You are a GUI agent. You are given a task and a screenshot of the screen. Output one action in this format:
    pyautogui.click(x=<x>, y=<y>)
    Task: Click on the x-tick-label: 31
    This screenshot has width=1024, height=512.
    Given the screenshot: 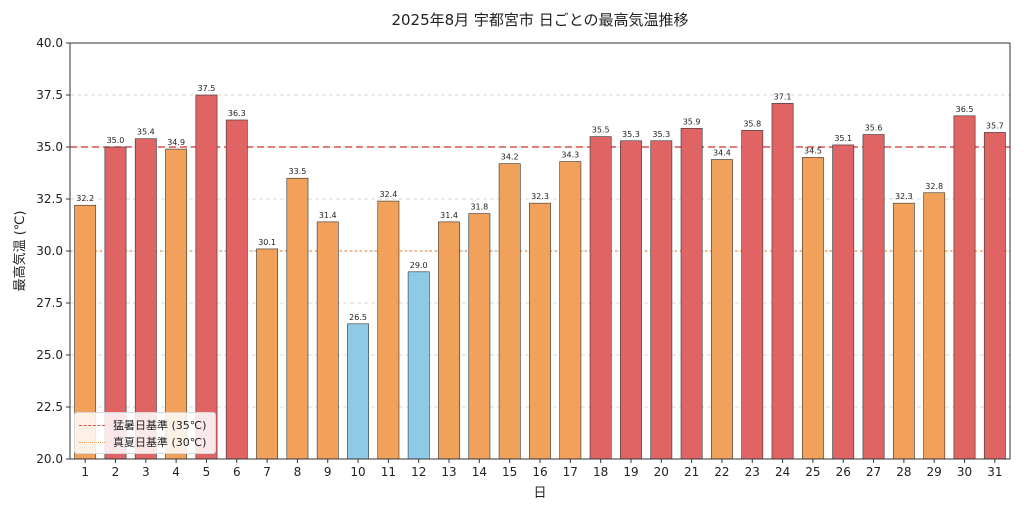 What is the action you would take?
    pyautogui.click(x=994, y=472)
    